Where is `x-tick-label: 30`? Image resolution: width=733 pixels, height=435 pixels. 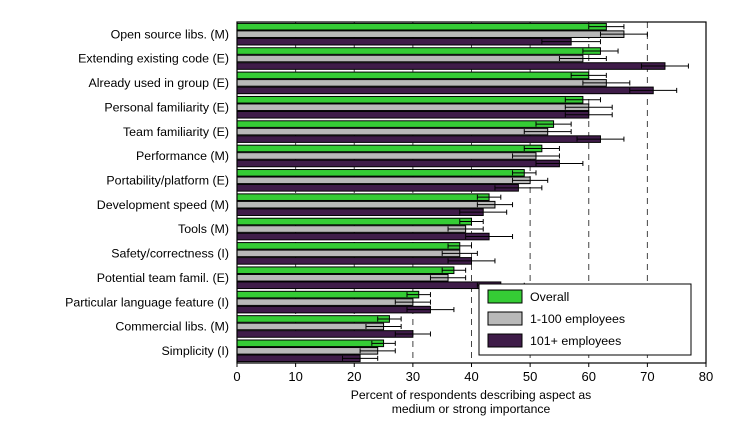 x-tick-label: 30 is located at coordinates (413, 376).